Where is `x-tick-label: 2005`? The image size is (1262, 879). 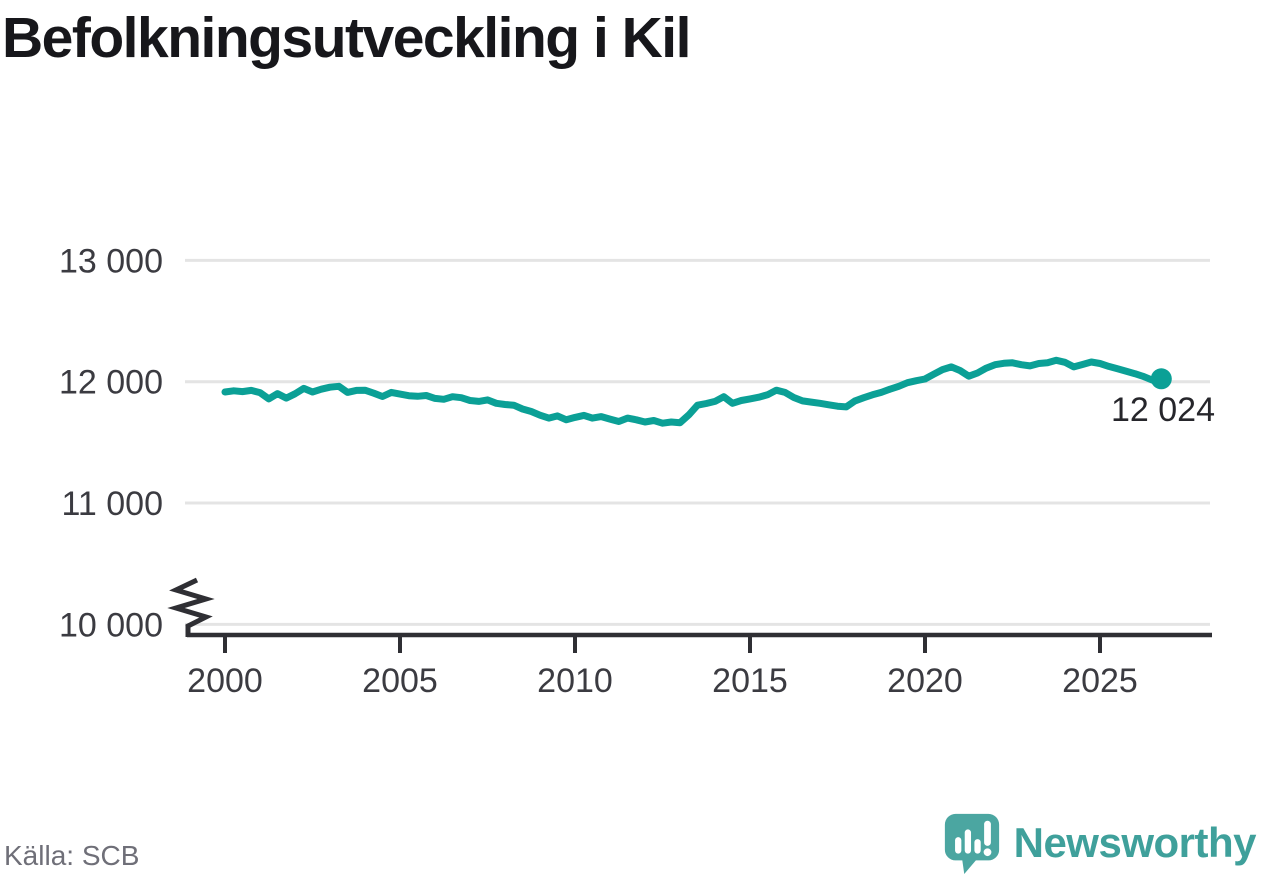
x-tick-label: 2005 is located at coordinates (400, 681).